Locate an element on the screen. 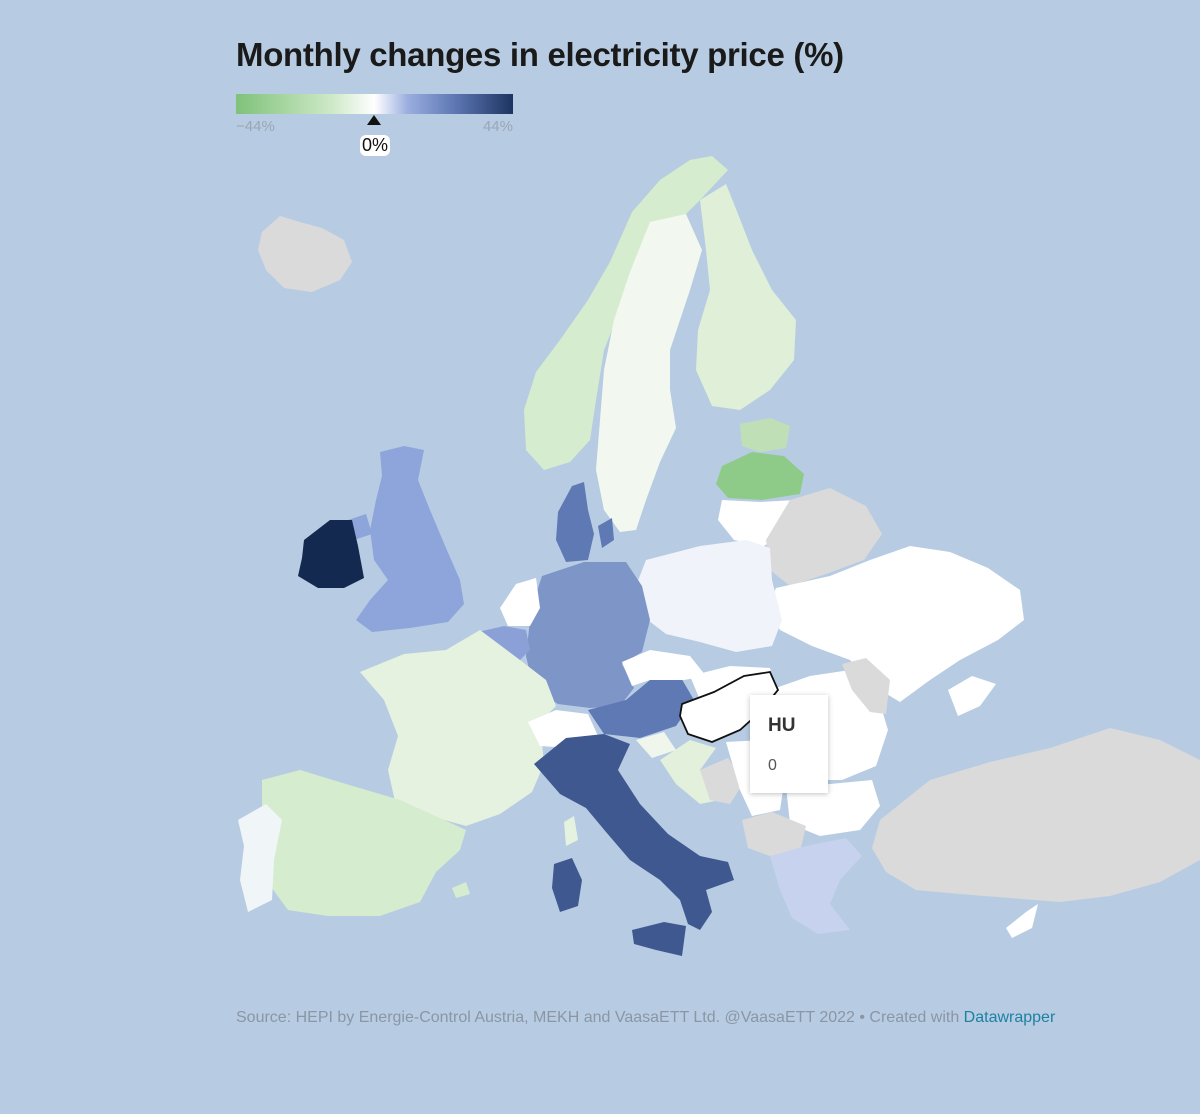 The width and height of the screenshot is (1200, 1114). country-greece is located at coordinates (816, 886).